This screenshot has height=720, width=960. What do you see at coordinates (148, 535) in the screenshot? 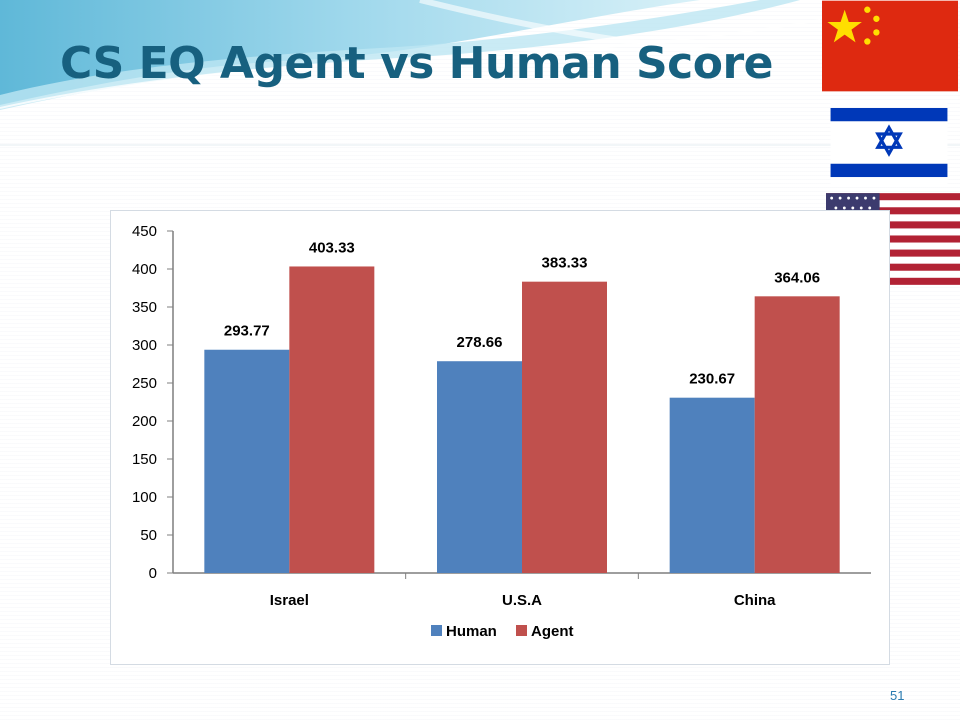
I see `y-tick-label: 50` at bounding box center [148, 535].